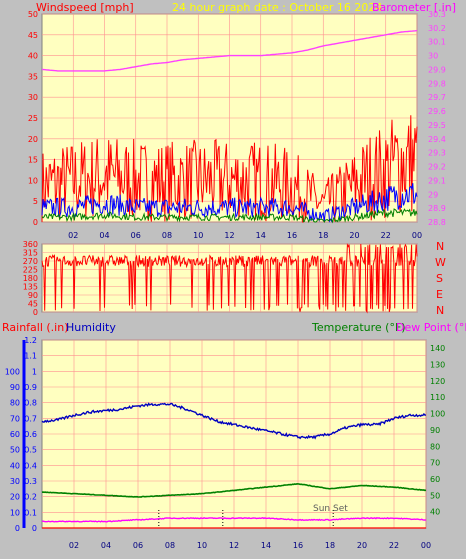 Image resolution: width=466 pixels, height=559 pixels. Describe the element at coordinates (33, 118) in the screenshot. I see `wind-y-tick: 25` at that location.